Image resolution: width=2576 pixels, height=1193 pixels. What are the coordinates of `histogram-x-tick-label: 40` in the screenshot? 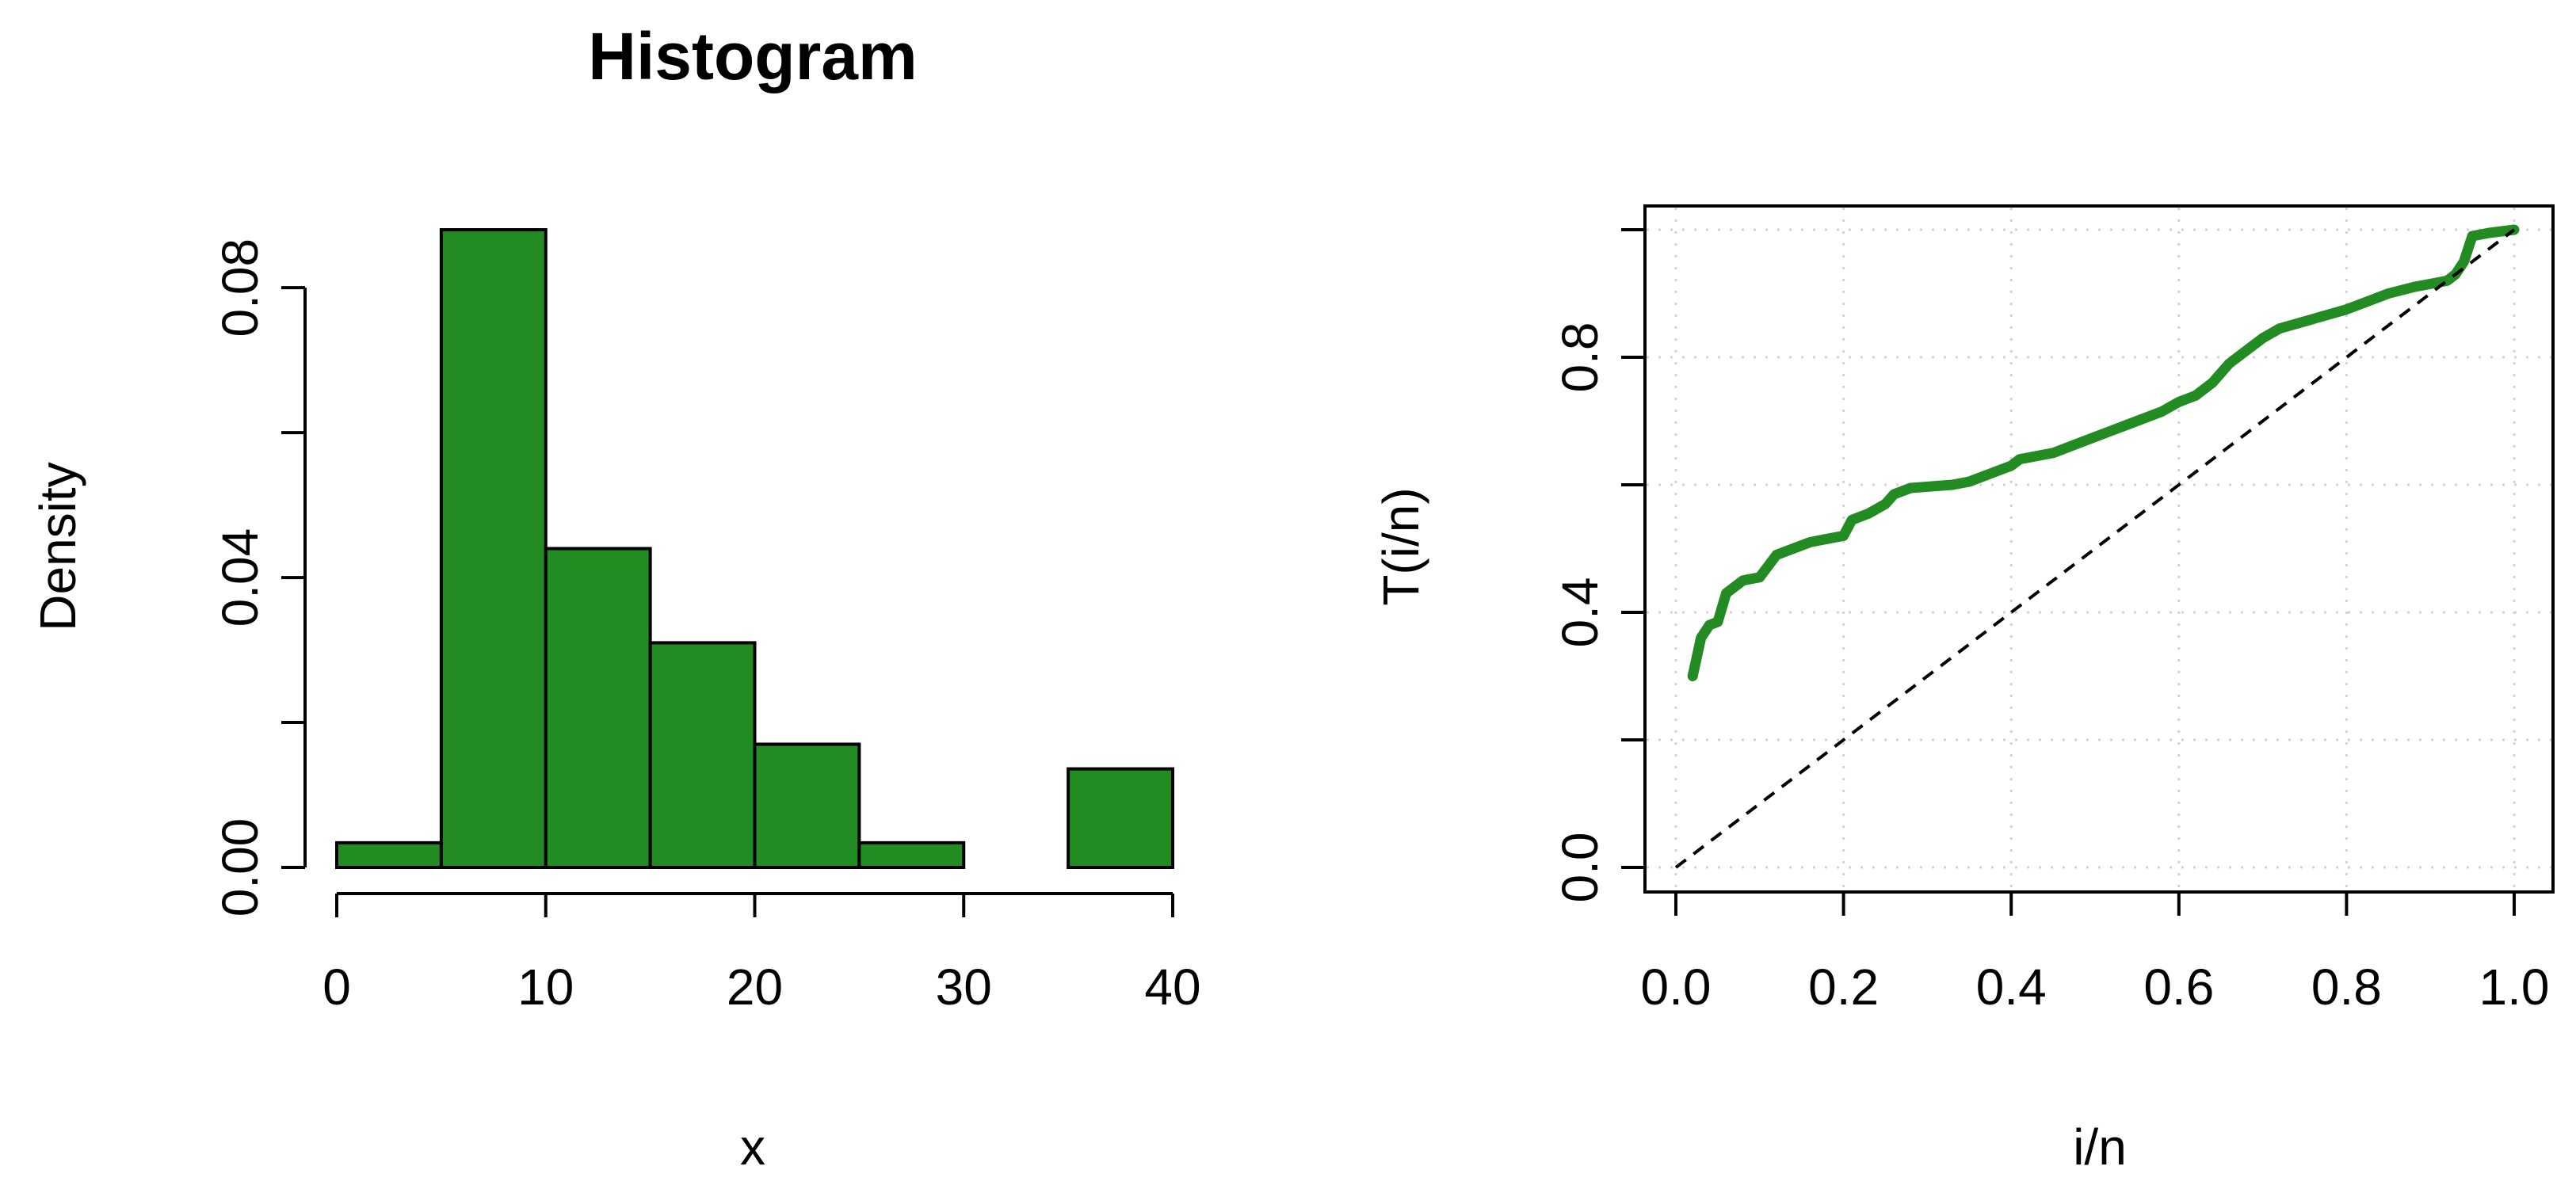 It's located at (1172, 987).